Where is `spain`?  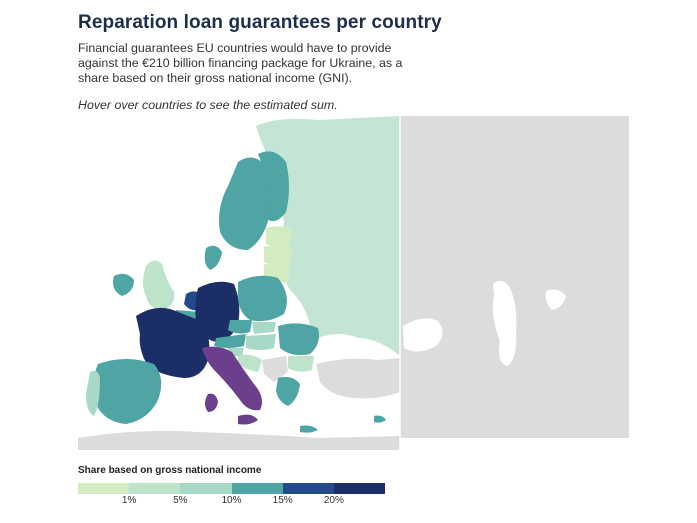 spain is located at coordinates (127, 391).